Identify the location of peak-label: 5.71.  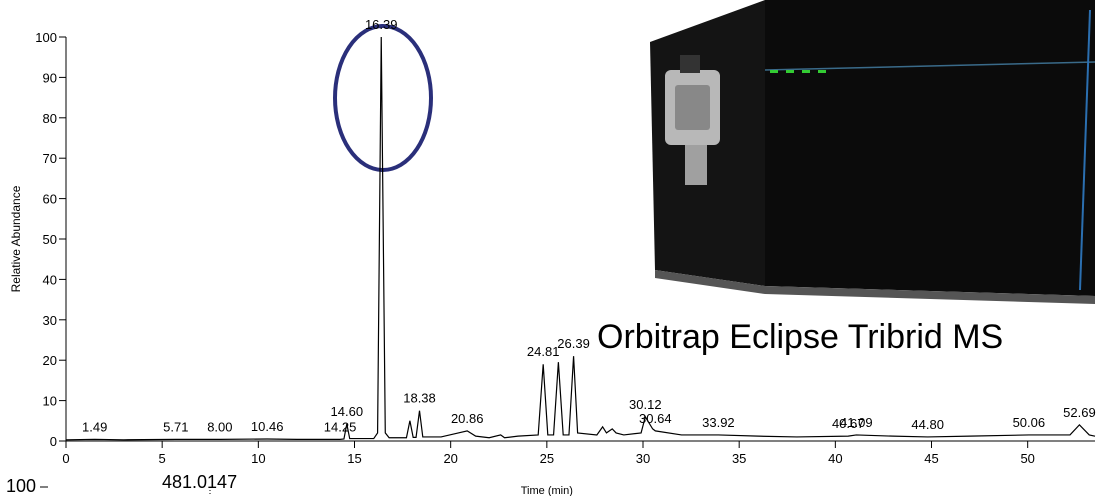
(175, 426).